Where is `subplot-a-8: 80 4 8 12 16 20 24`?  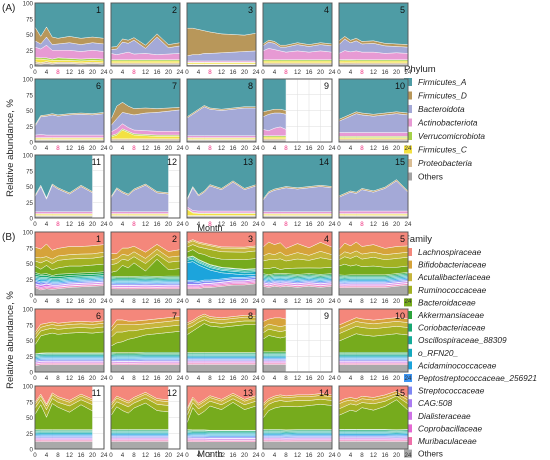
subplot-a-8: 80 4 8 12 16 20 24 is located at coordinates (222, 115).